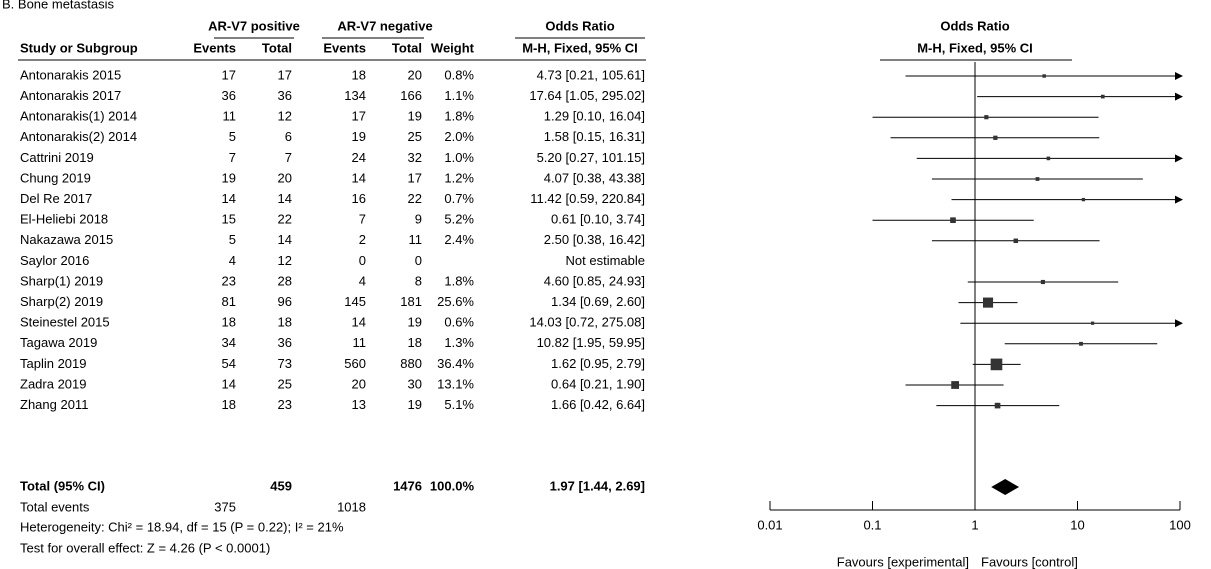  What do you see at coordinates (70, 74) in the screenshot?
I see `study-name: Antonarakis 2015` at bounding box center [70, 74].